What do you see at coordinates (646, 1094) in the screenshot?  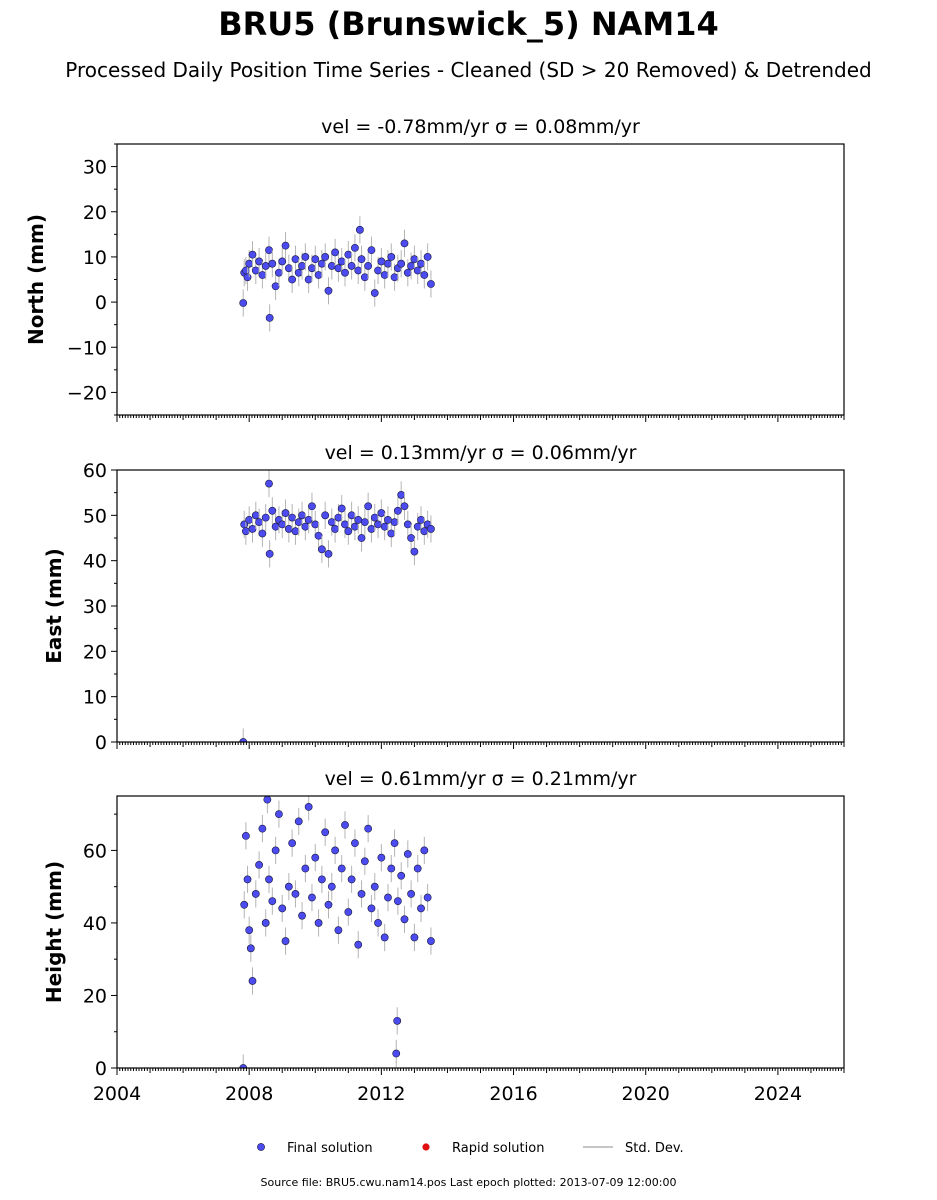 I see `x-tick-label: 2020` at bounding box center [646, 1094].